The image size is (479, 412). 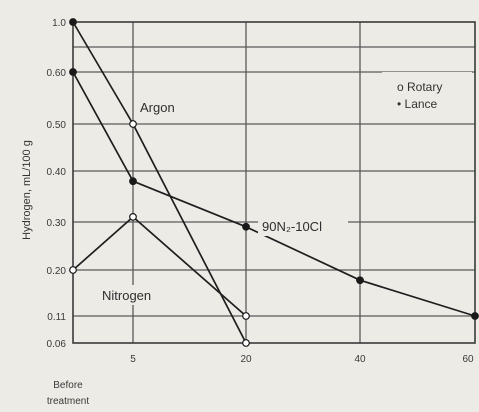 What do you see at coordinates (126, 295) in the screenshot?
I see `annotation-nitrogen: Nitrogen` at bounding box center [126, 295].